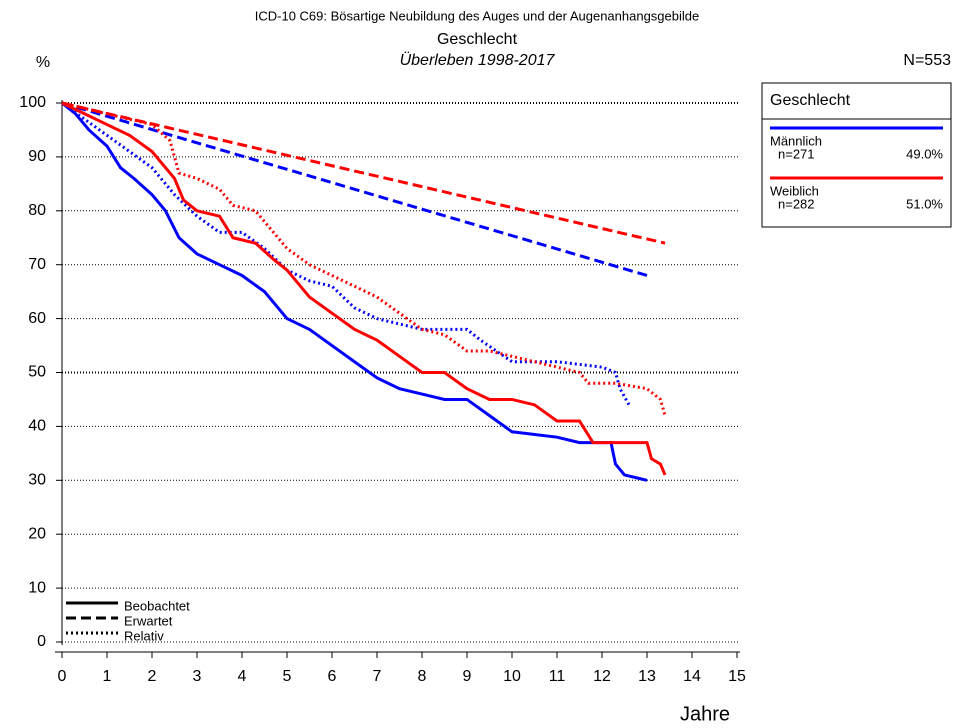 The width and height of the screenshot is (954, 728). What do you see at coordinates (794, 190) in the screenshot?
I see `legend-label: Weiblich` at bounding box center [794, 190].